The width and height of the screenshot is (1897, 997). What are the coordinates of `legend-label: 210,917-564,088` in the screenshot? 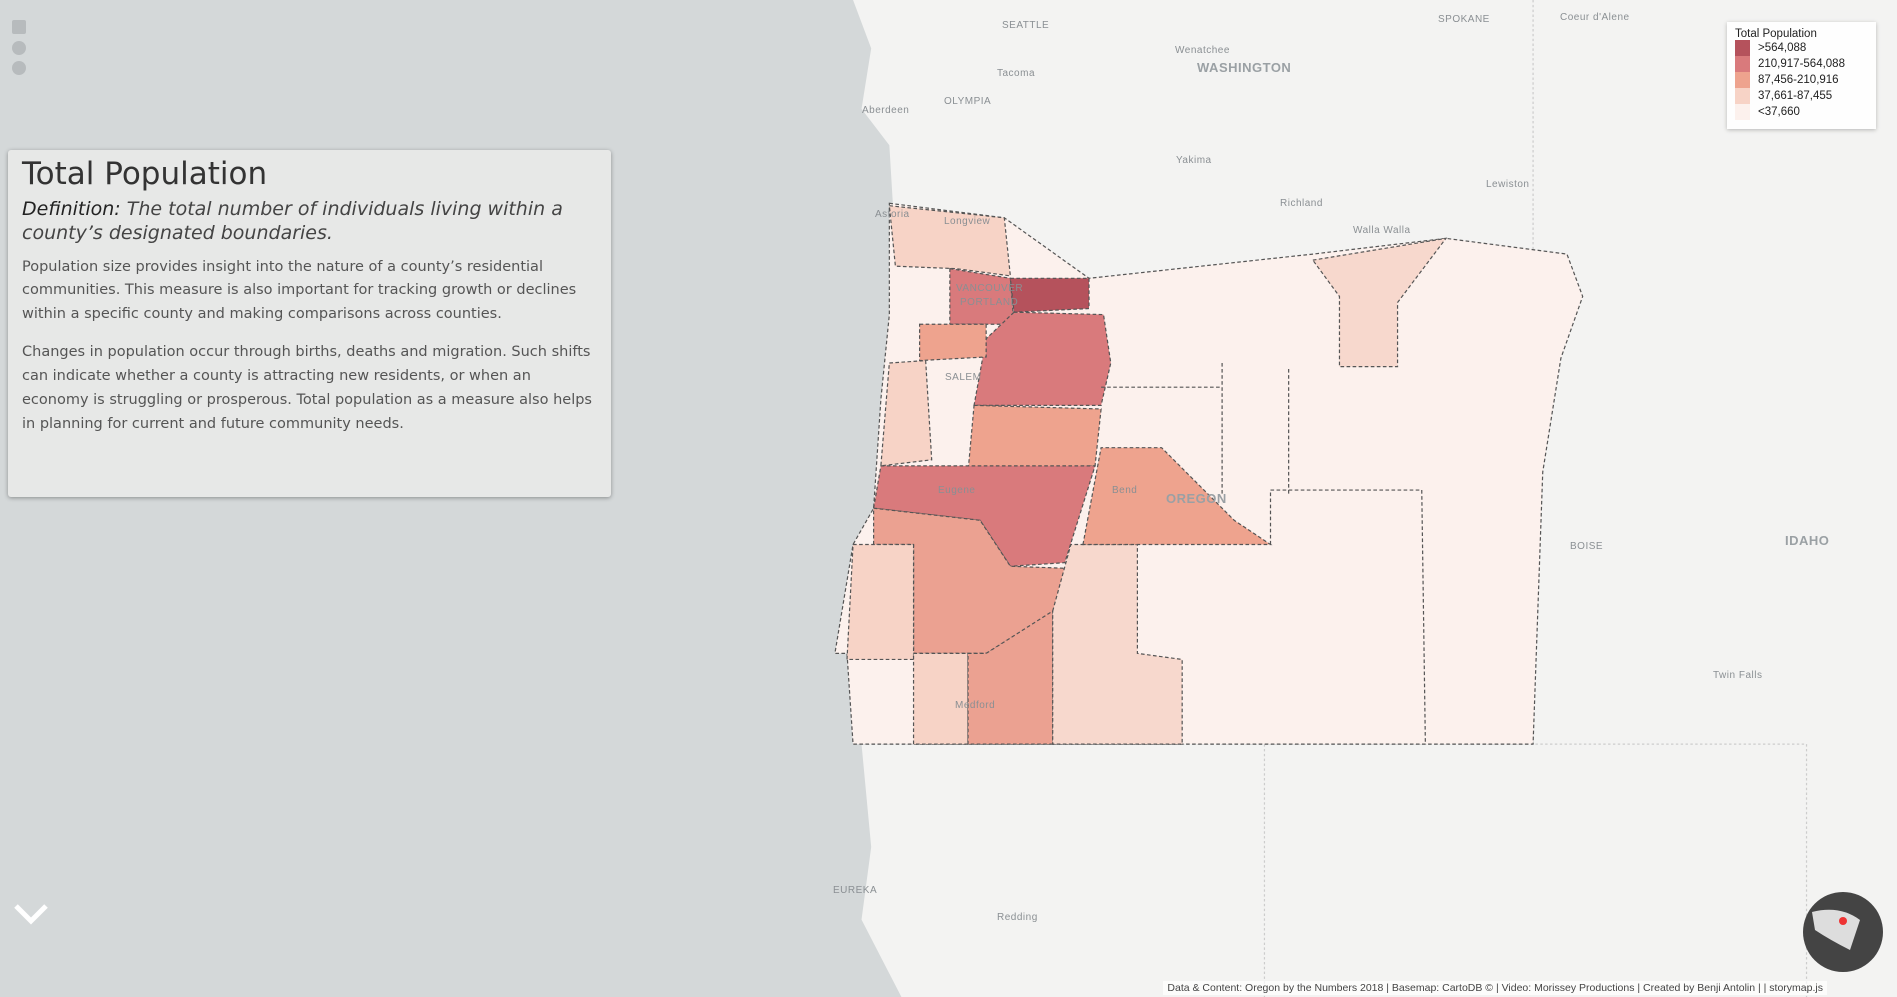 It's located at (1801, 64).